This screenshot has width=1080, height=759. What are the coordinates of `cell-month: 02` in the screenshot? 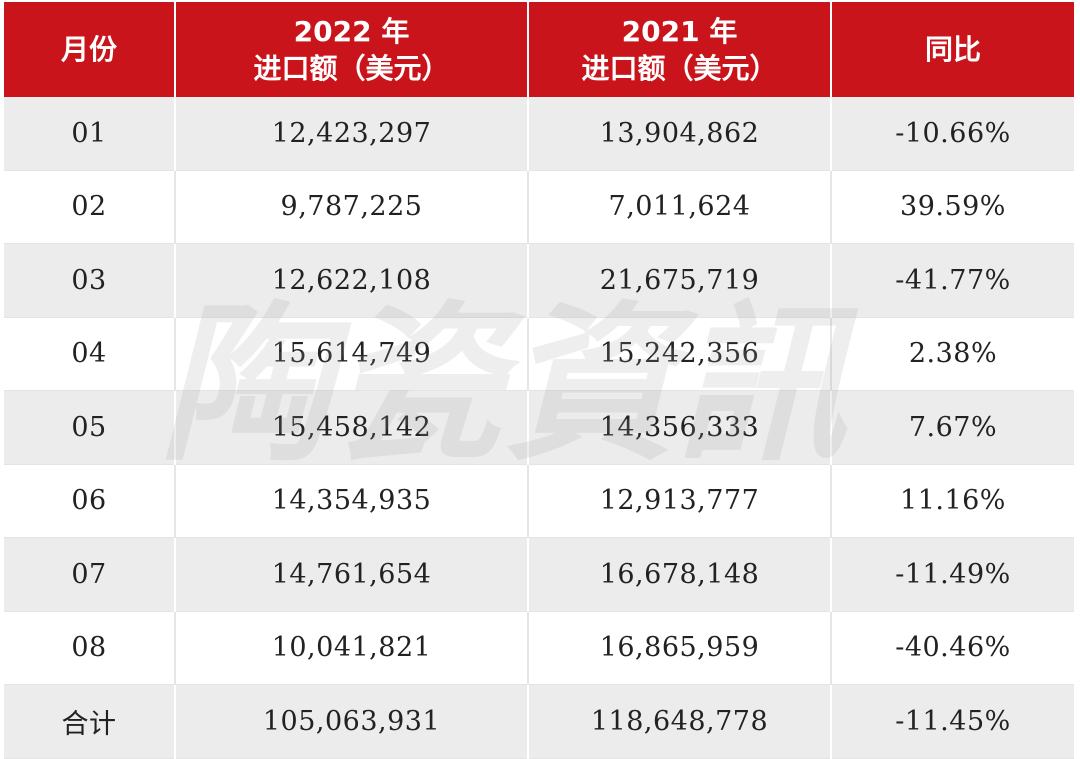 It's located at (89, 207).